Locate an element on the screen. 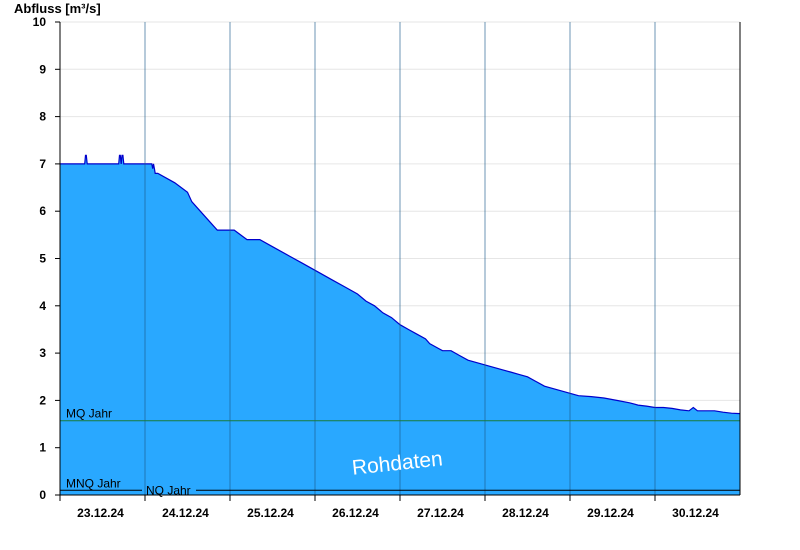  reference-lines: MQ Jahr MNQ Jahr NQ Jahr is located at coordinates (400, 452).